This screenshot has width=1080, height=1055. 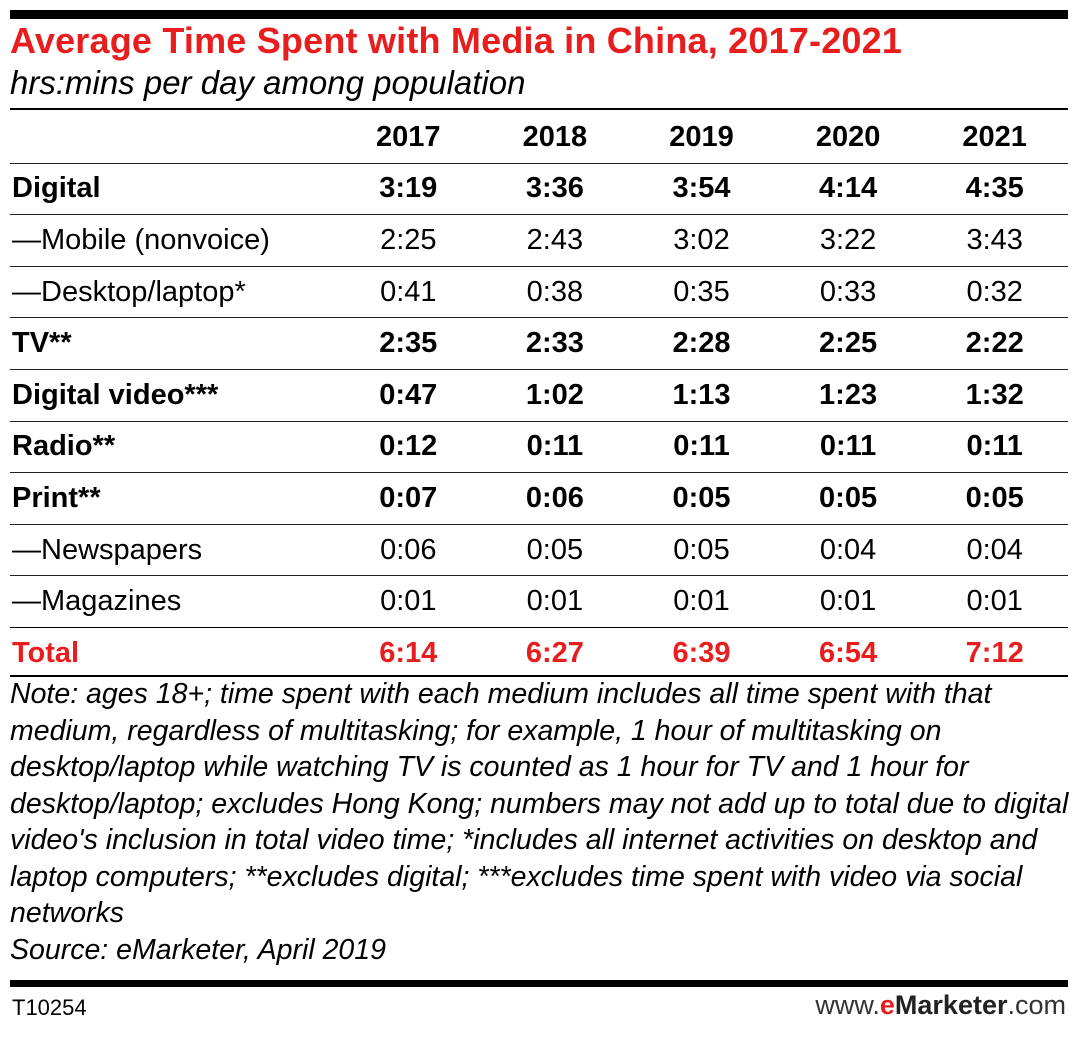 What do you see at coordinates (994, 395) in the screenshot?
I see `value-cell: 1:32` at bounding box center [994, 395].